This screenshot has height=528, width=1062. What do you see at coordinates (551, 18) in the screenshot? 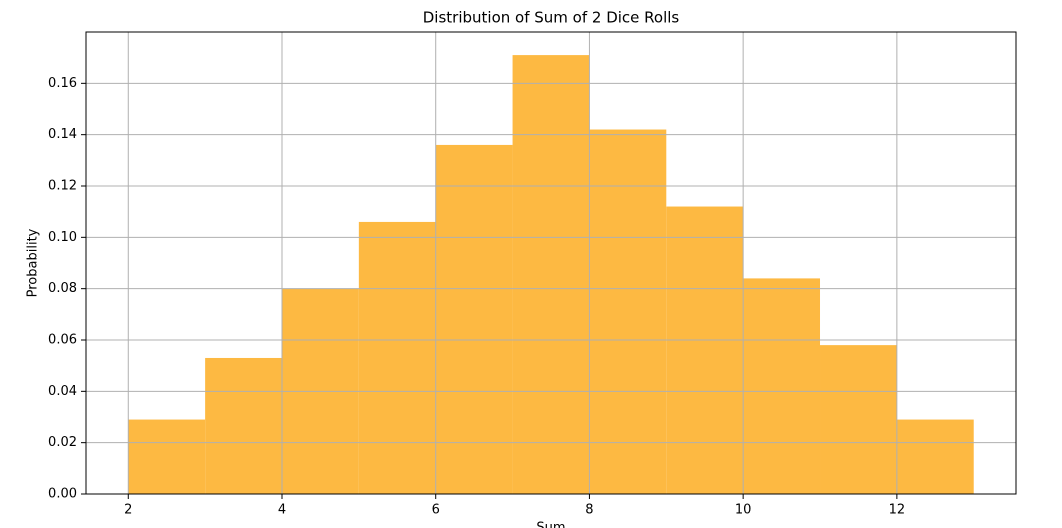
I see `chart-title: Distribution of Sum of 2 Dice Rolls` at bounding box center [551, 18].